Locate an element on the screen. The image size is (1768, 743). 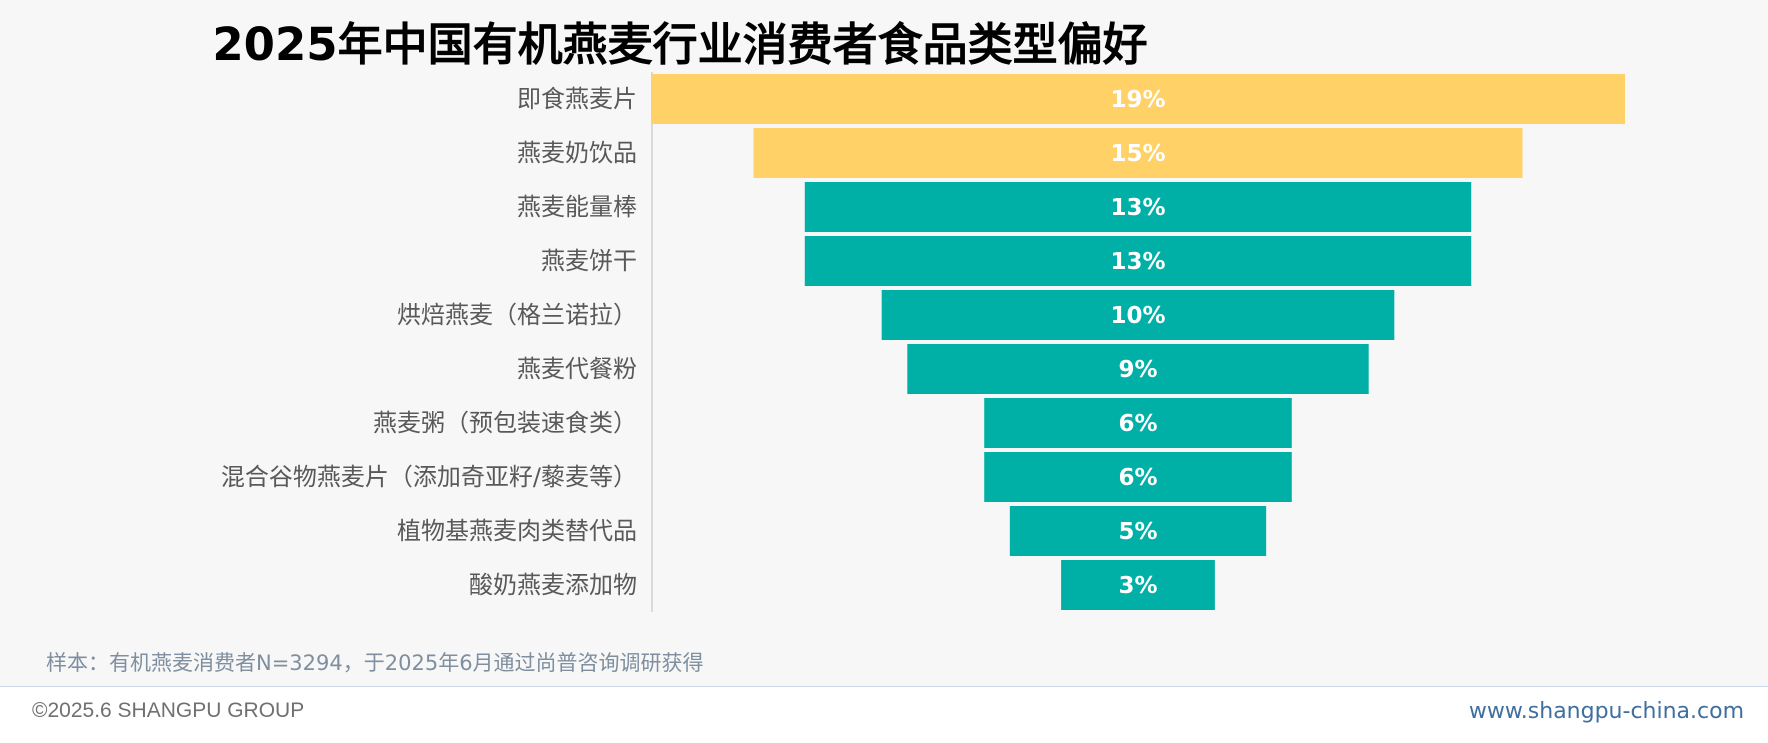
sample-note: 样本：有机燕麦消费者N=3294，于2025年6月通过尚普咨询调研获得 is located at coordinates (375, 663).